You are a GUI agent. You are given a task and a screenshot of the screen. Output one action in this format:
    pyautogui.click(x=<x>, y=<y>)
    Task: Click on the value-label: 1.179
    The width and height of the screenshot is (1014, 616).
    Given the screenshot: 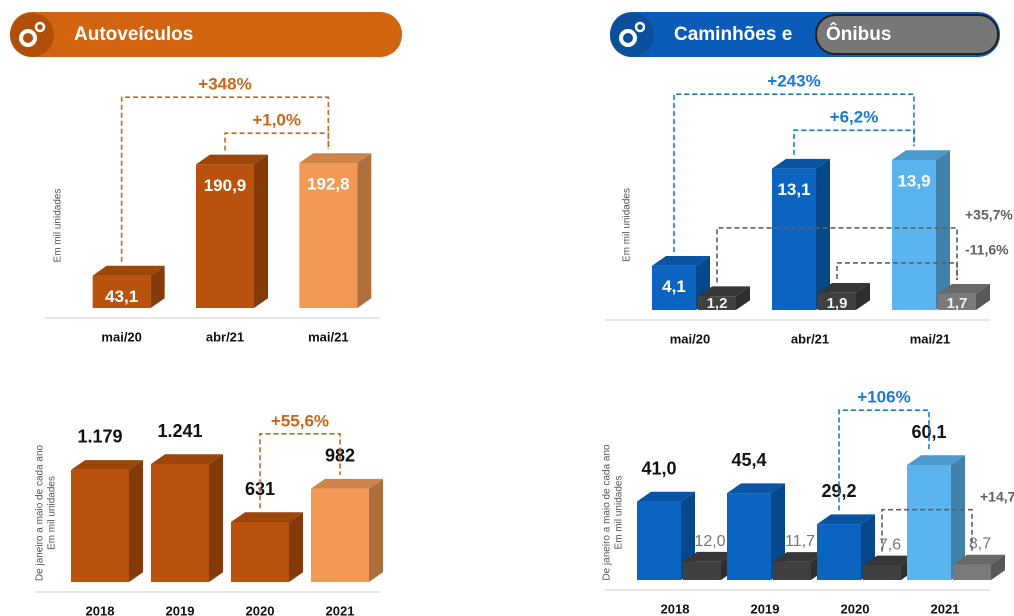 What is the action you would take?
    pyautogui.click(x=99, y=437)
    